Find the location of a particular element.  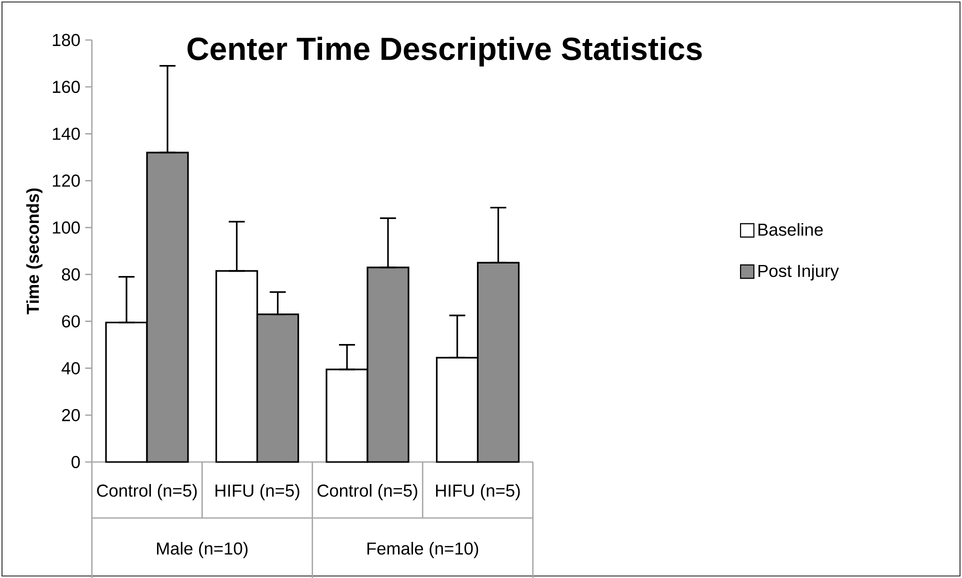

y-tick-label: 80 is located at coordinates (71, 274).